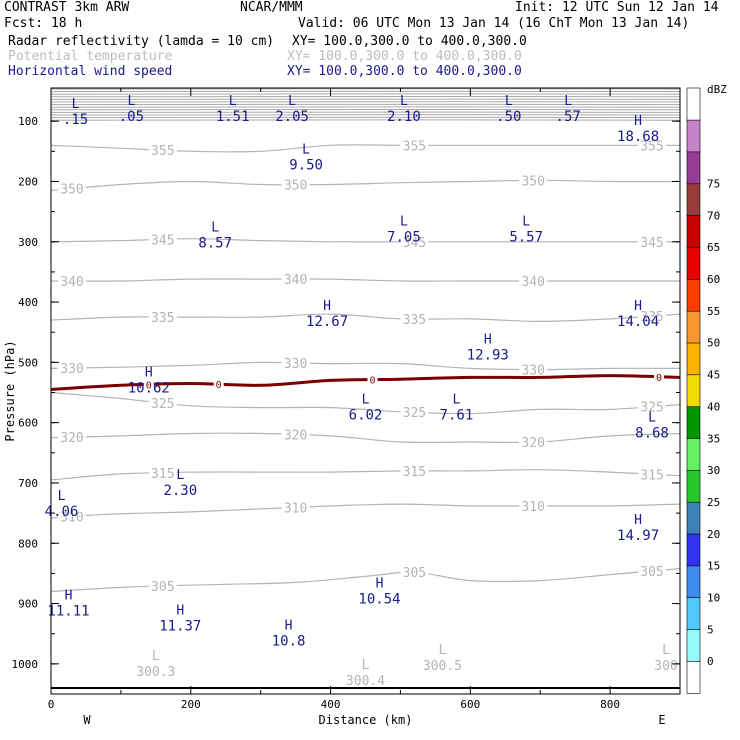 The width and height of the screenshot is (740, 740). What do you see at coordinates (404, 56) in the screenshot?
I see `field-xy-theta: XY= 100.0,300.0 to 400.0,300.0` at bounding box center [404, 56].